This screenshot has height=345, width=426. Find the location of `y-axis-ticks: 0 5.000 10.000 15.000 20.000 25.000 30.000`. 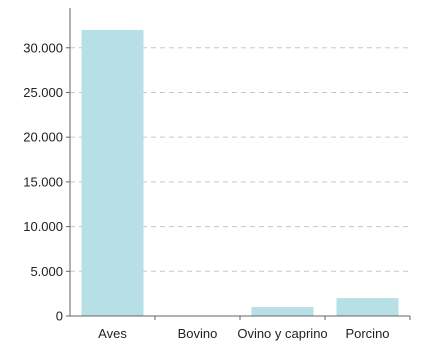

y-axis-ticks: 0 5.000 10.000 15.000 20.000 25.000 30.000 is located at coordinates (46, 182).